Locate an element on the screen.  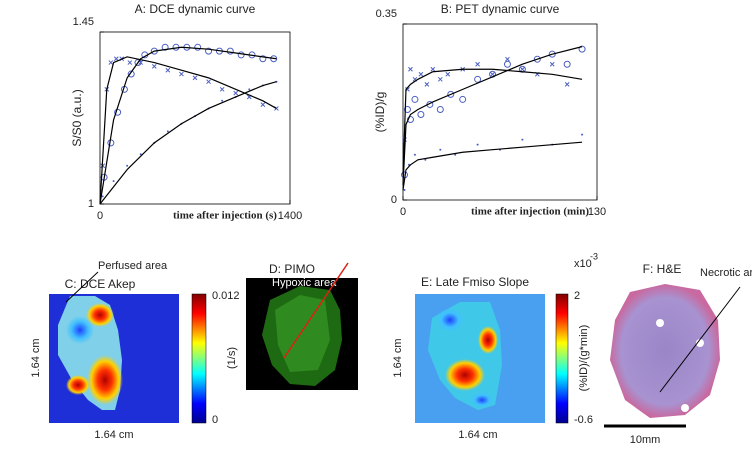
y-tick-label: 1.45 is located at coordinates (83, 22).